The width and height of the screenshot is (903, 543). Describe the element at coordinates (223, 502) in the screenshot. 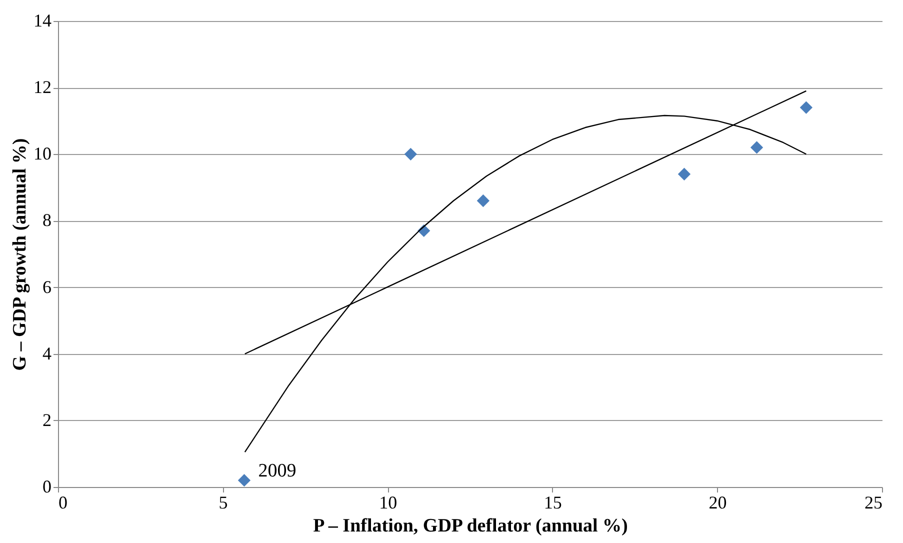

I see `x-tick-label: 5` at that location.